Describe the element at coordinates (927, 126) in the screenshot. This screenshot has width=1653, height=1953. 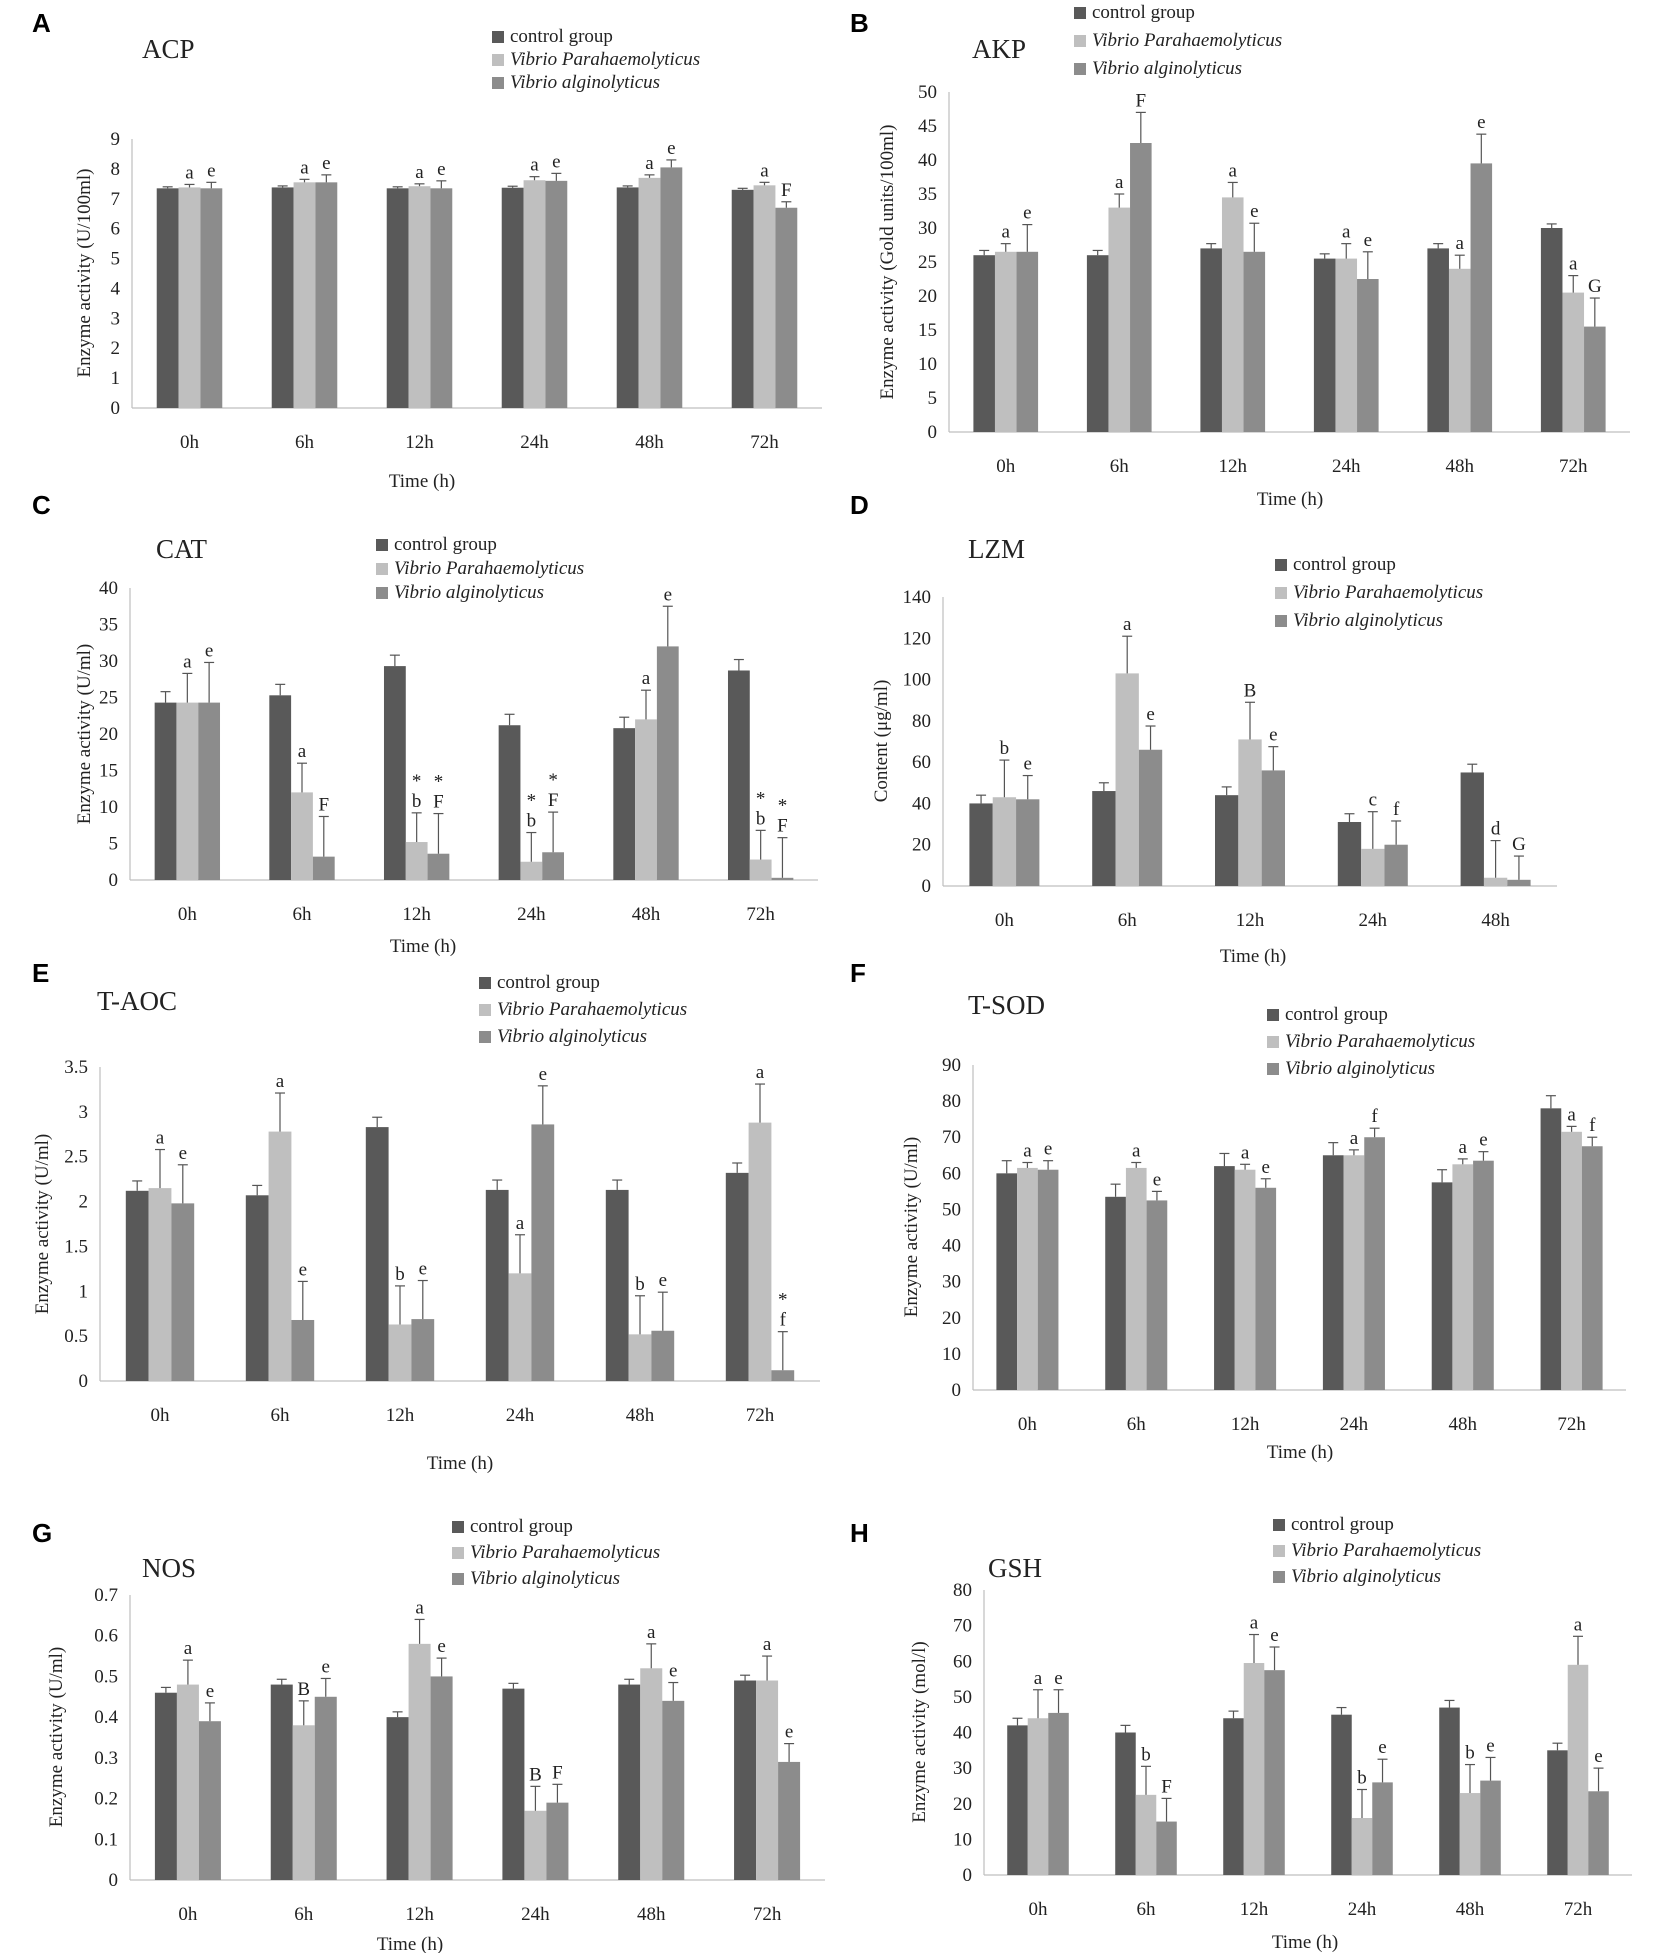
I see `y-tick-label: 45` at that location.